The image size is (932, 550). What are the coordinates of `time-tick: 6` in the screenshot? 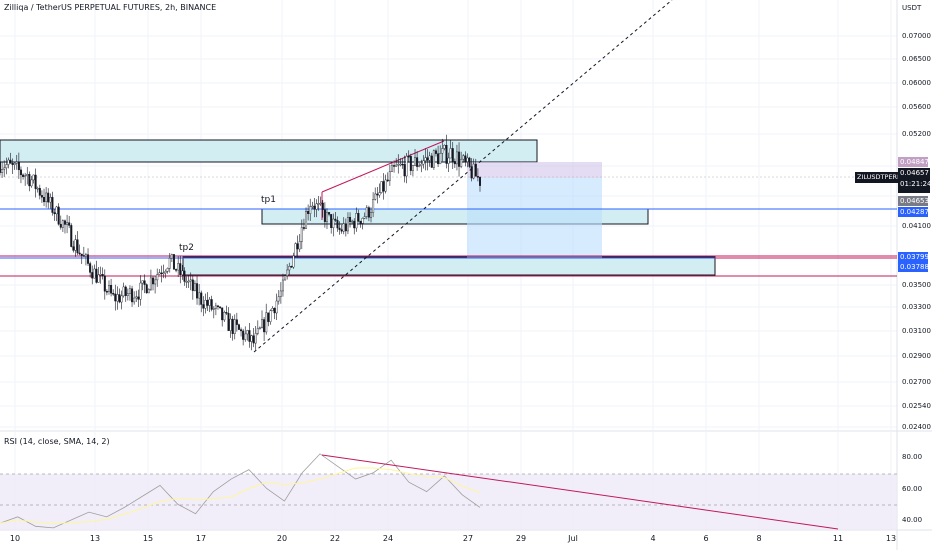 It's located at (706, 538).